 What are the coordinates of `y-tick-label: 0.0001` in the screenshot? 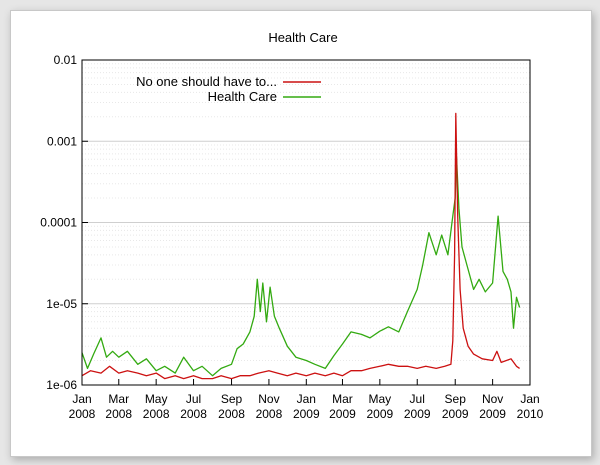 It's located at (58, 223).